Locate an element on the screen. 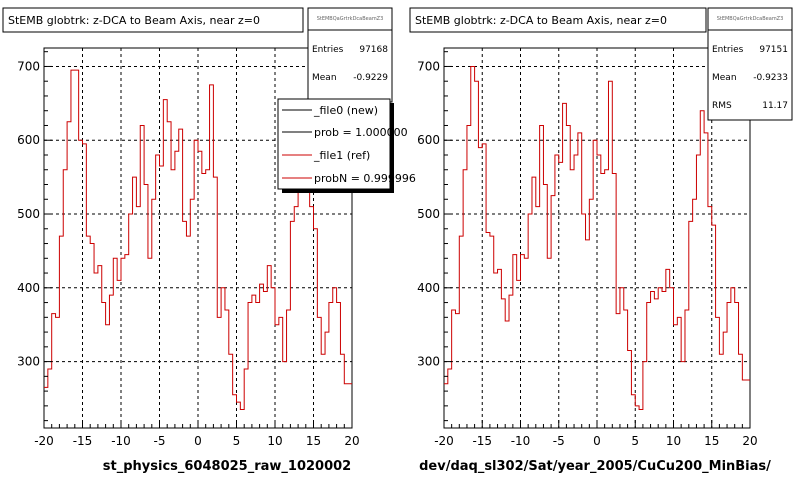 Image resolution: width=800 pixels, height=480 pixels. left-x-tick-label-2: -10 is located at coordinates (121, 441).